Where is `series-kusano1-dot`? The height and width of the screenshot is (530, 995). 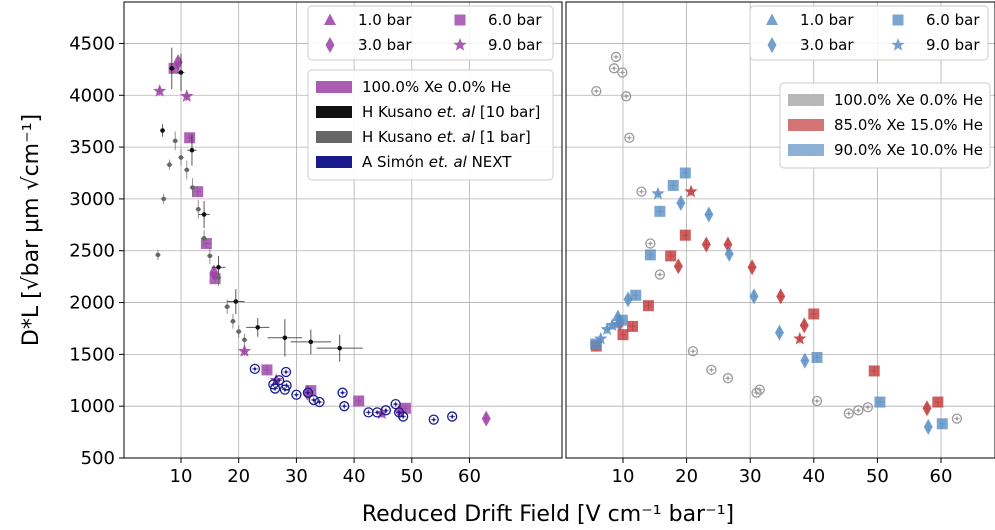
series-kusano1-dot is located at coordinates (201, 239).